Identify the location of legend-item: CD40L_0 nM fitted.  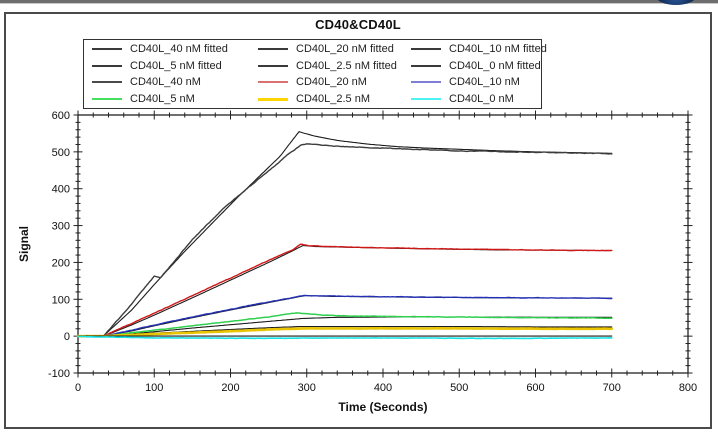
(479, 66).